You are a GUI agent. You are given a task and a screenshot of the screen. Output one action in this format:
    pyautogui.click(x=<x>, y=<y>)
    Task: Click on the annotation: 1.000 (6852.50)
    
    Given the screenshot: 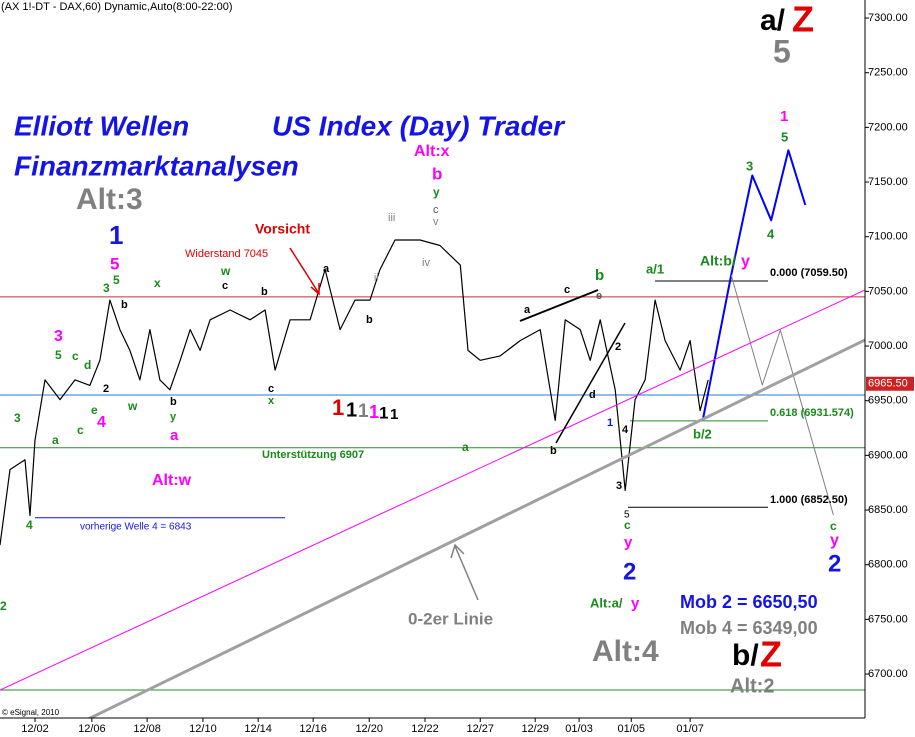 What is the action you would take?
    pyautogui.click(x=809, y=500)
    